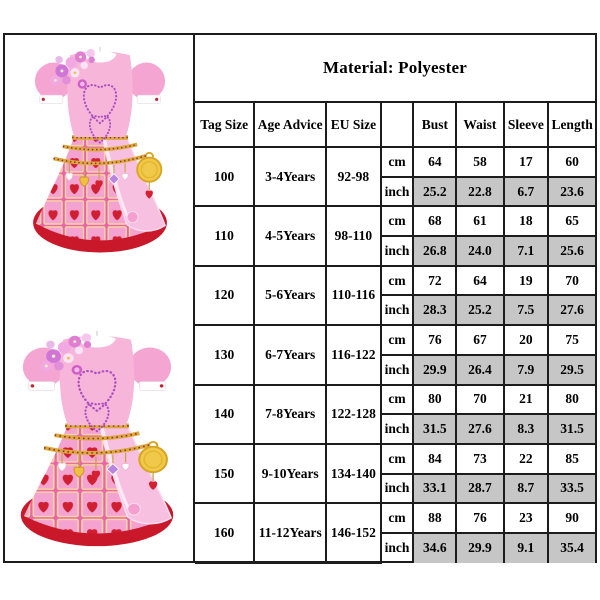 This screenshot has width=600, height=600. What do you see at coordinates (480, 458) in the screenshot?
I see `cm-value-cell: 73` at bounding box center [480, 458].